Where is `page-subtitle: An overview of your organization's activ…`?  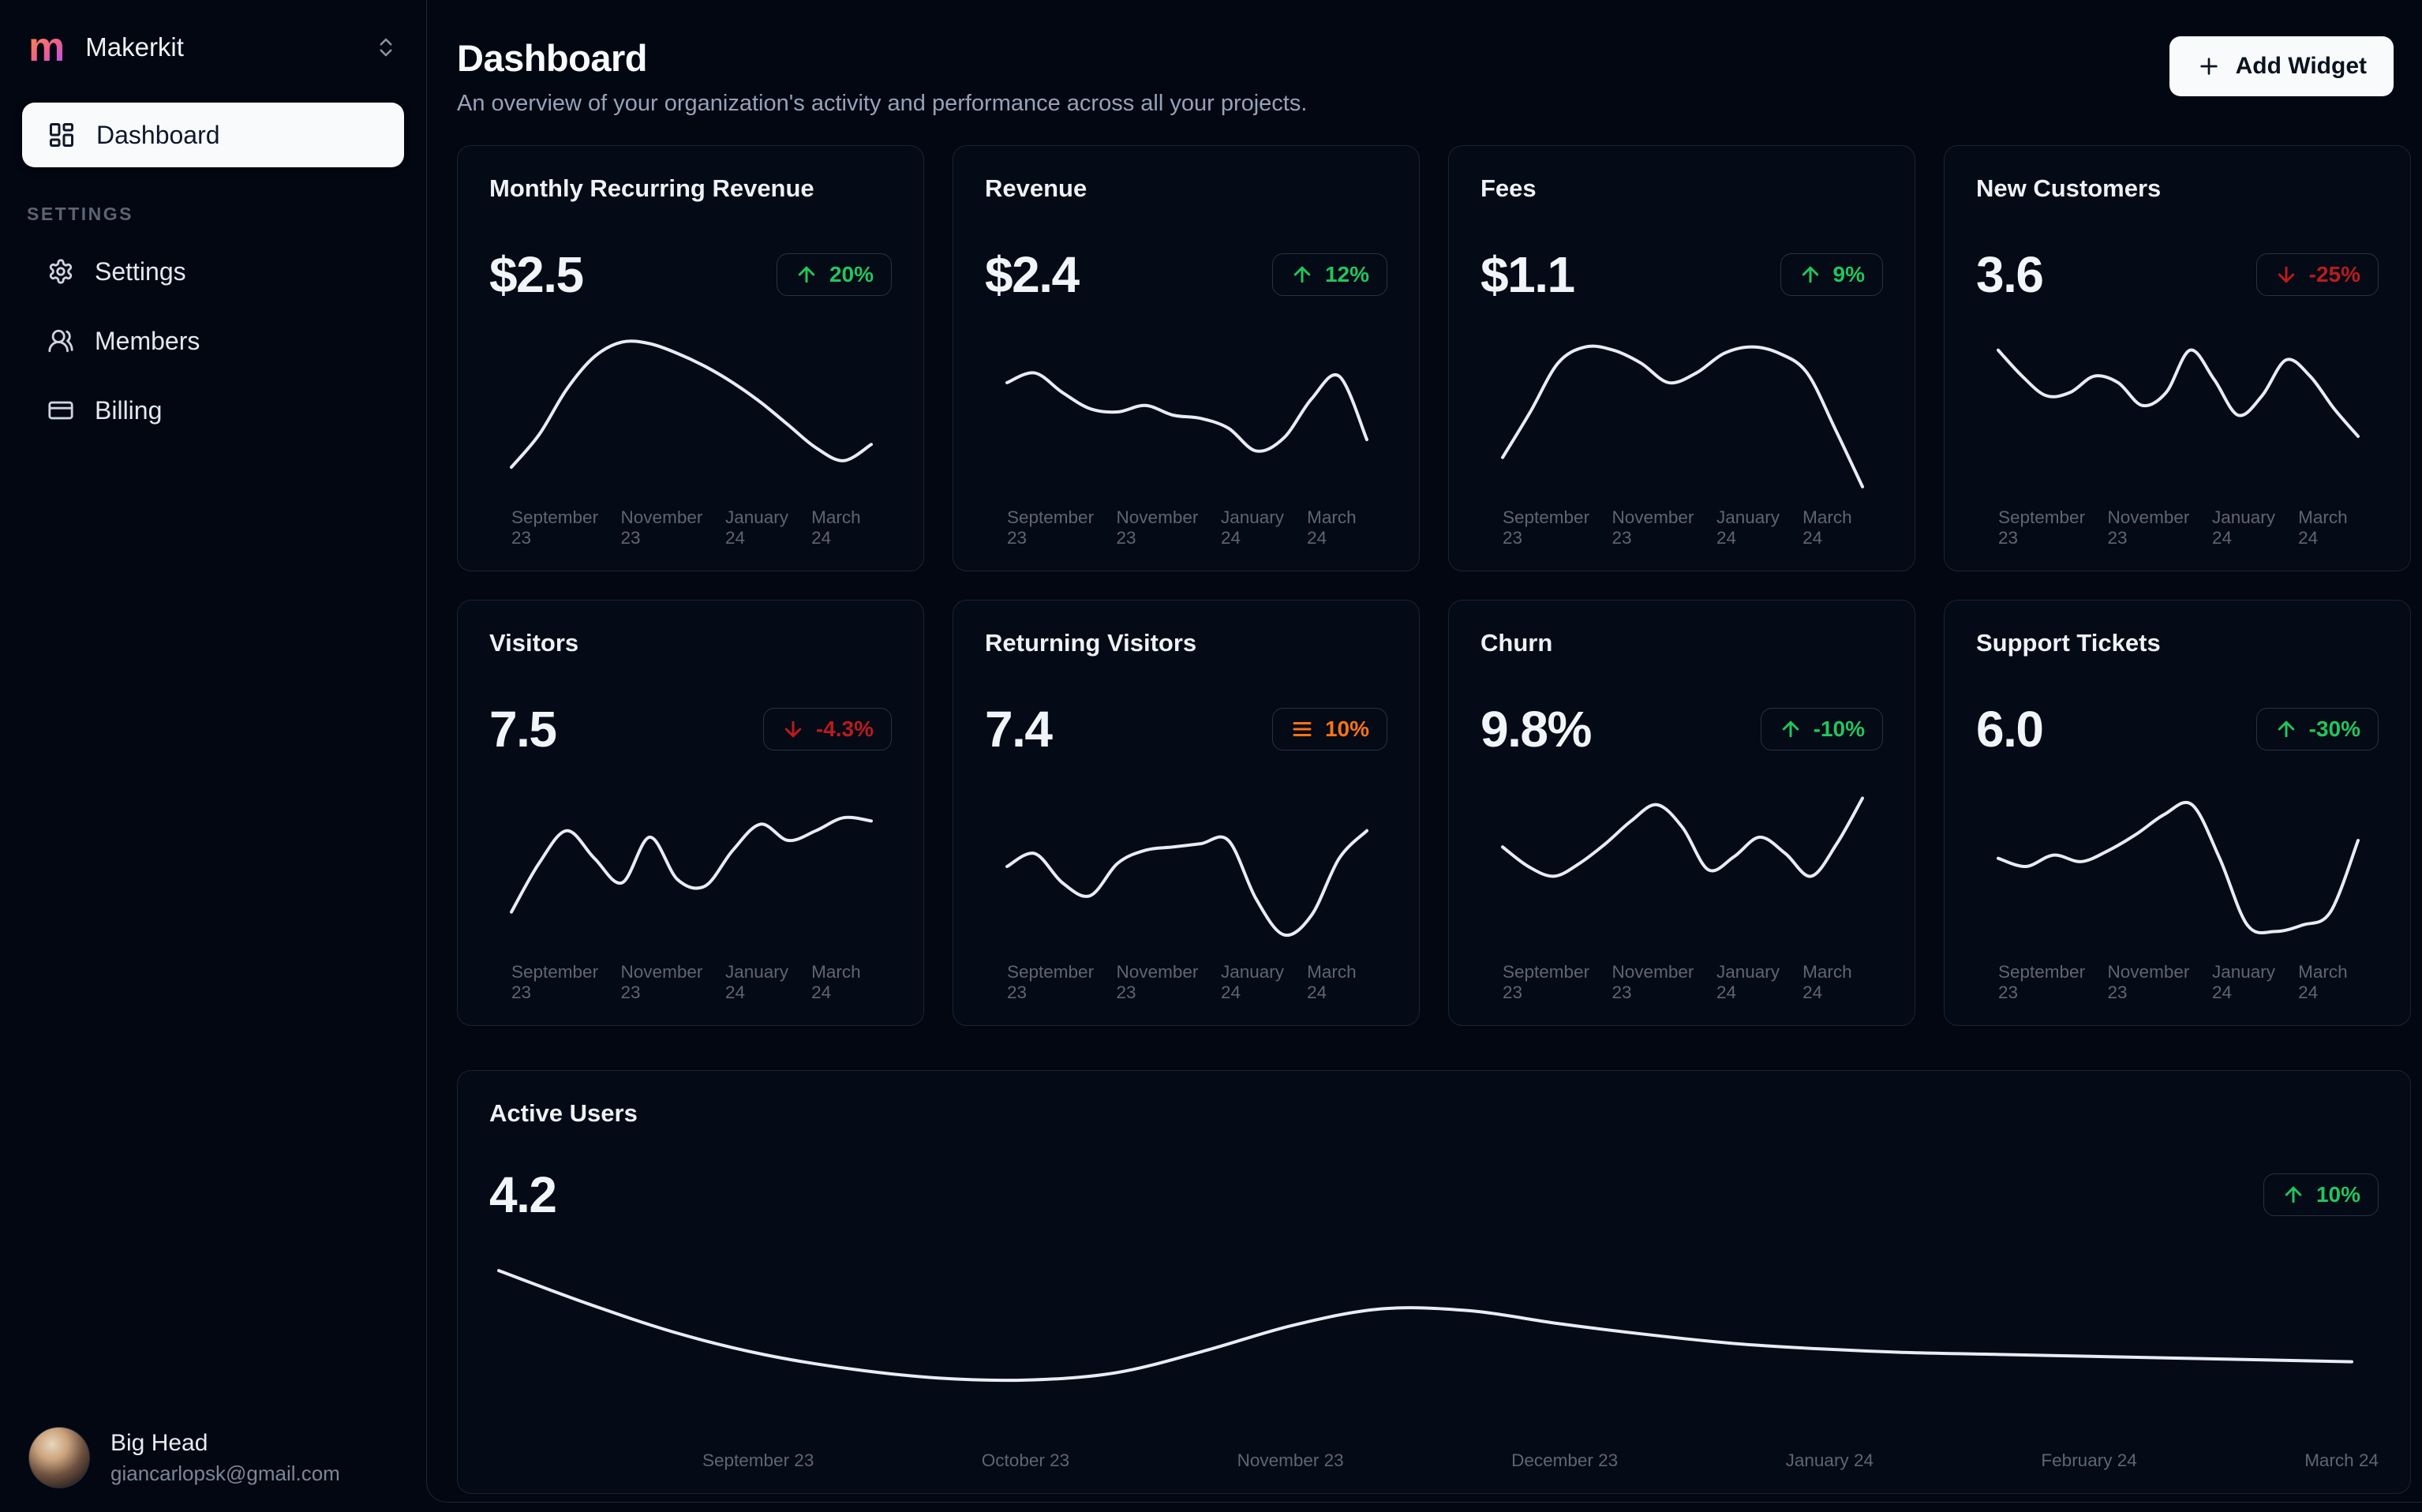
page-subtitle: An overview of your organization's activ… is located at coordinates (883, 103).